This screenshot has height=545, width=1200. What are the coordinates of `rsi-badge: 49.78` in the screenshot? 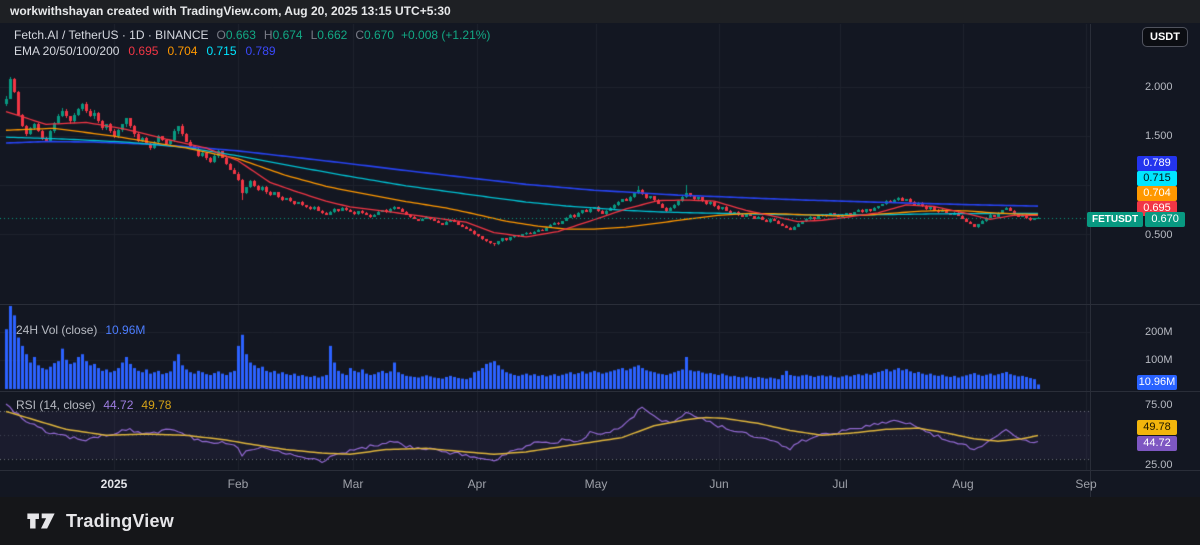 It's located at (1157, 427).